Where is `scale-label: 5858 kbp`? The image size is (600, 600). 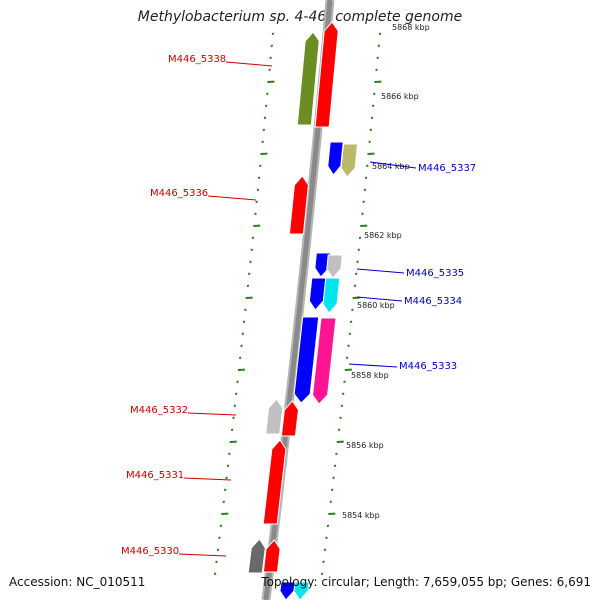 scale-label: 5858 kbp is located at coordinates (370, 375).